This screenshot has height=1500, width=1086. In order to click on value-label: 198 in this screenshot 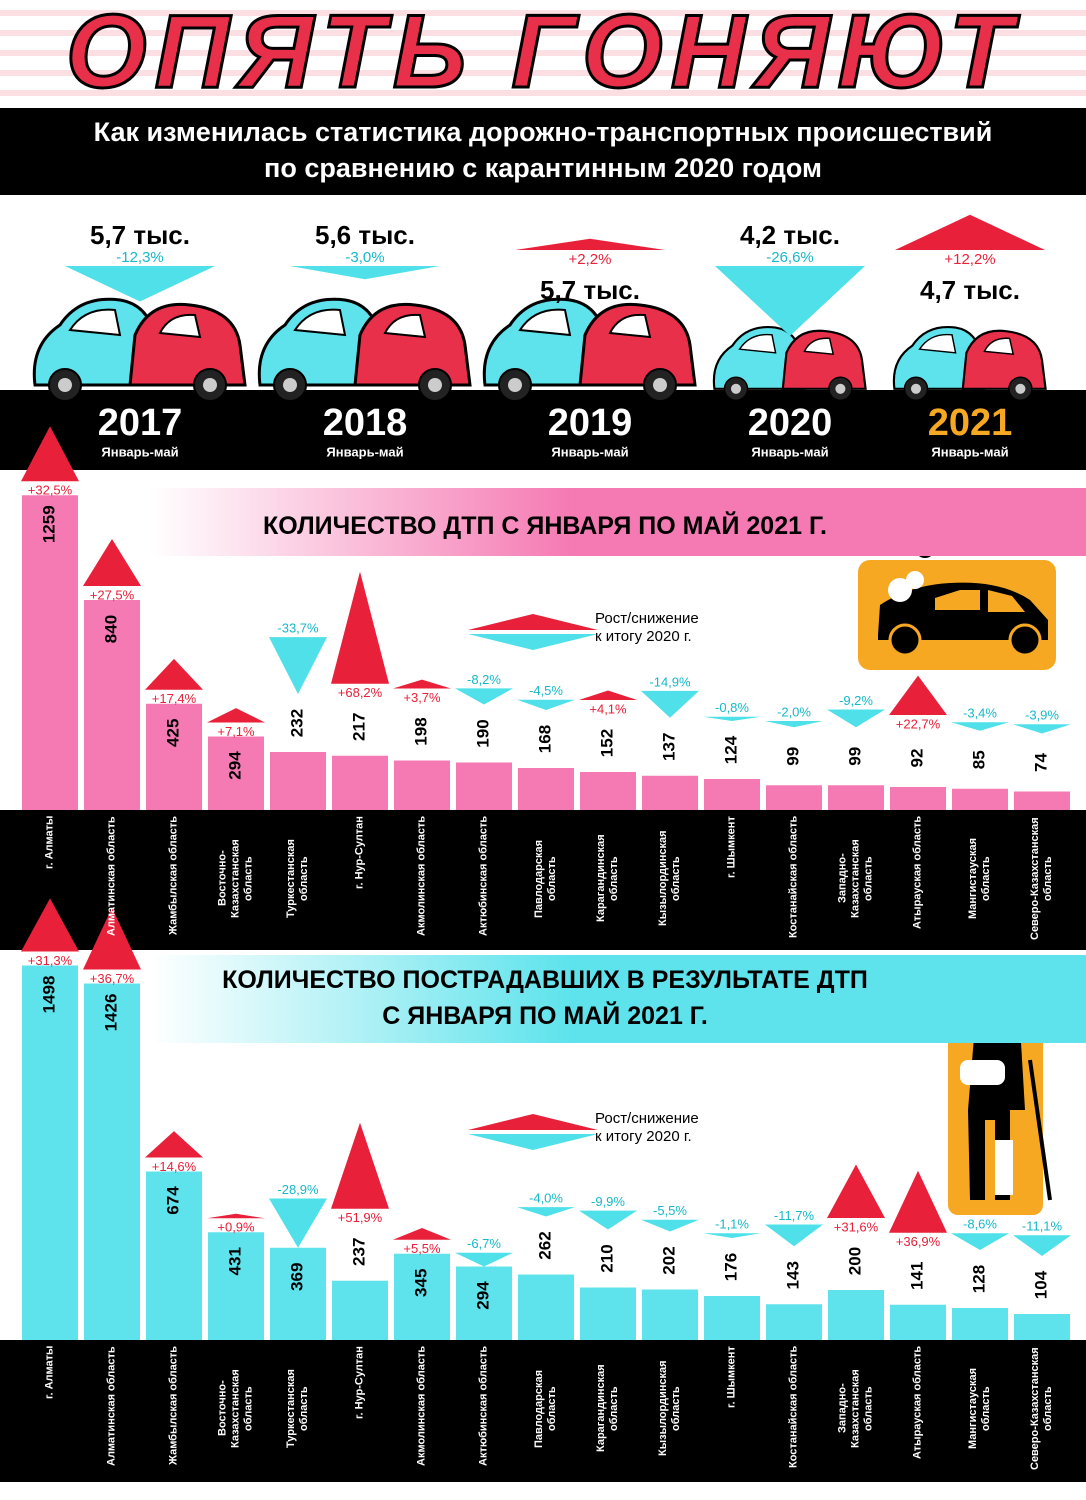, I will do `click(420, 731)`.